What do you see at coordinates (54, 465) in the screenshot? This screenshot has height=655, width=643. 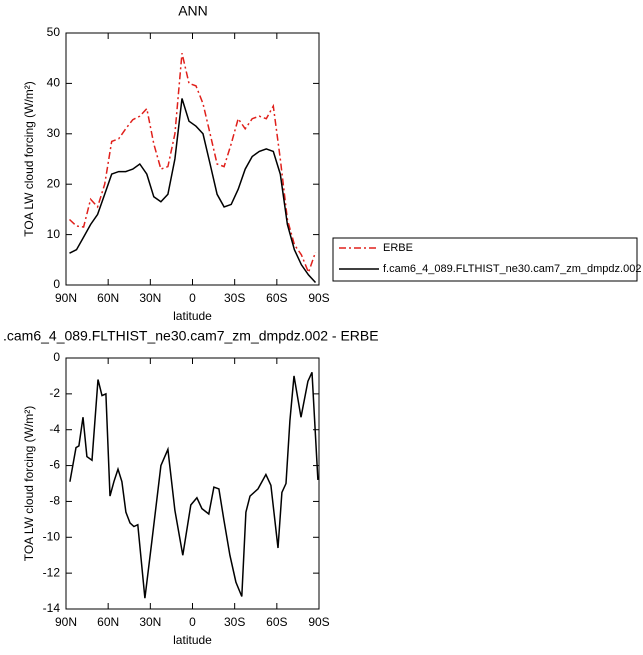 I see `y-tick-label: -6` at bounding box center [54, 465].